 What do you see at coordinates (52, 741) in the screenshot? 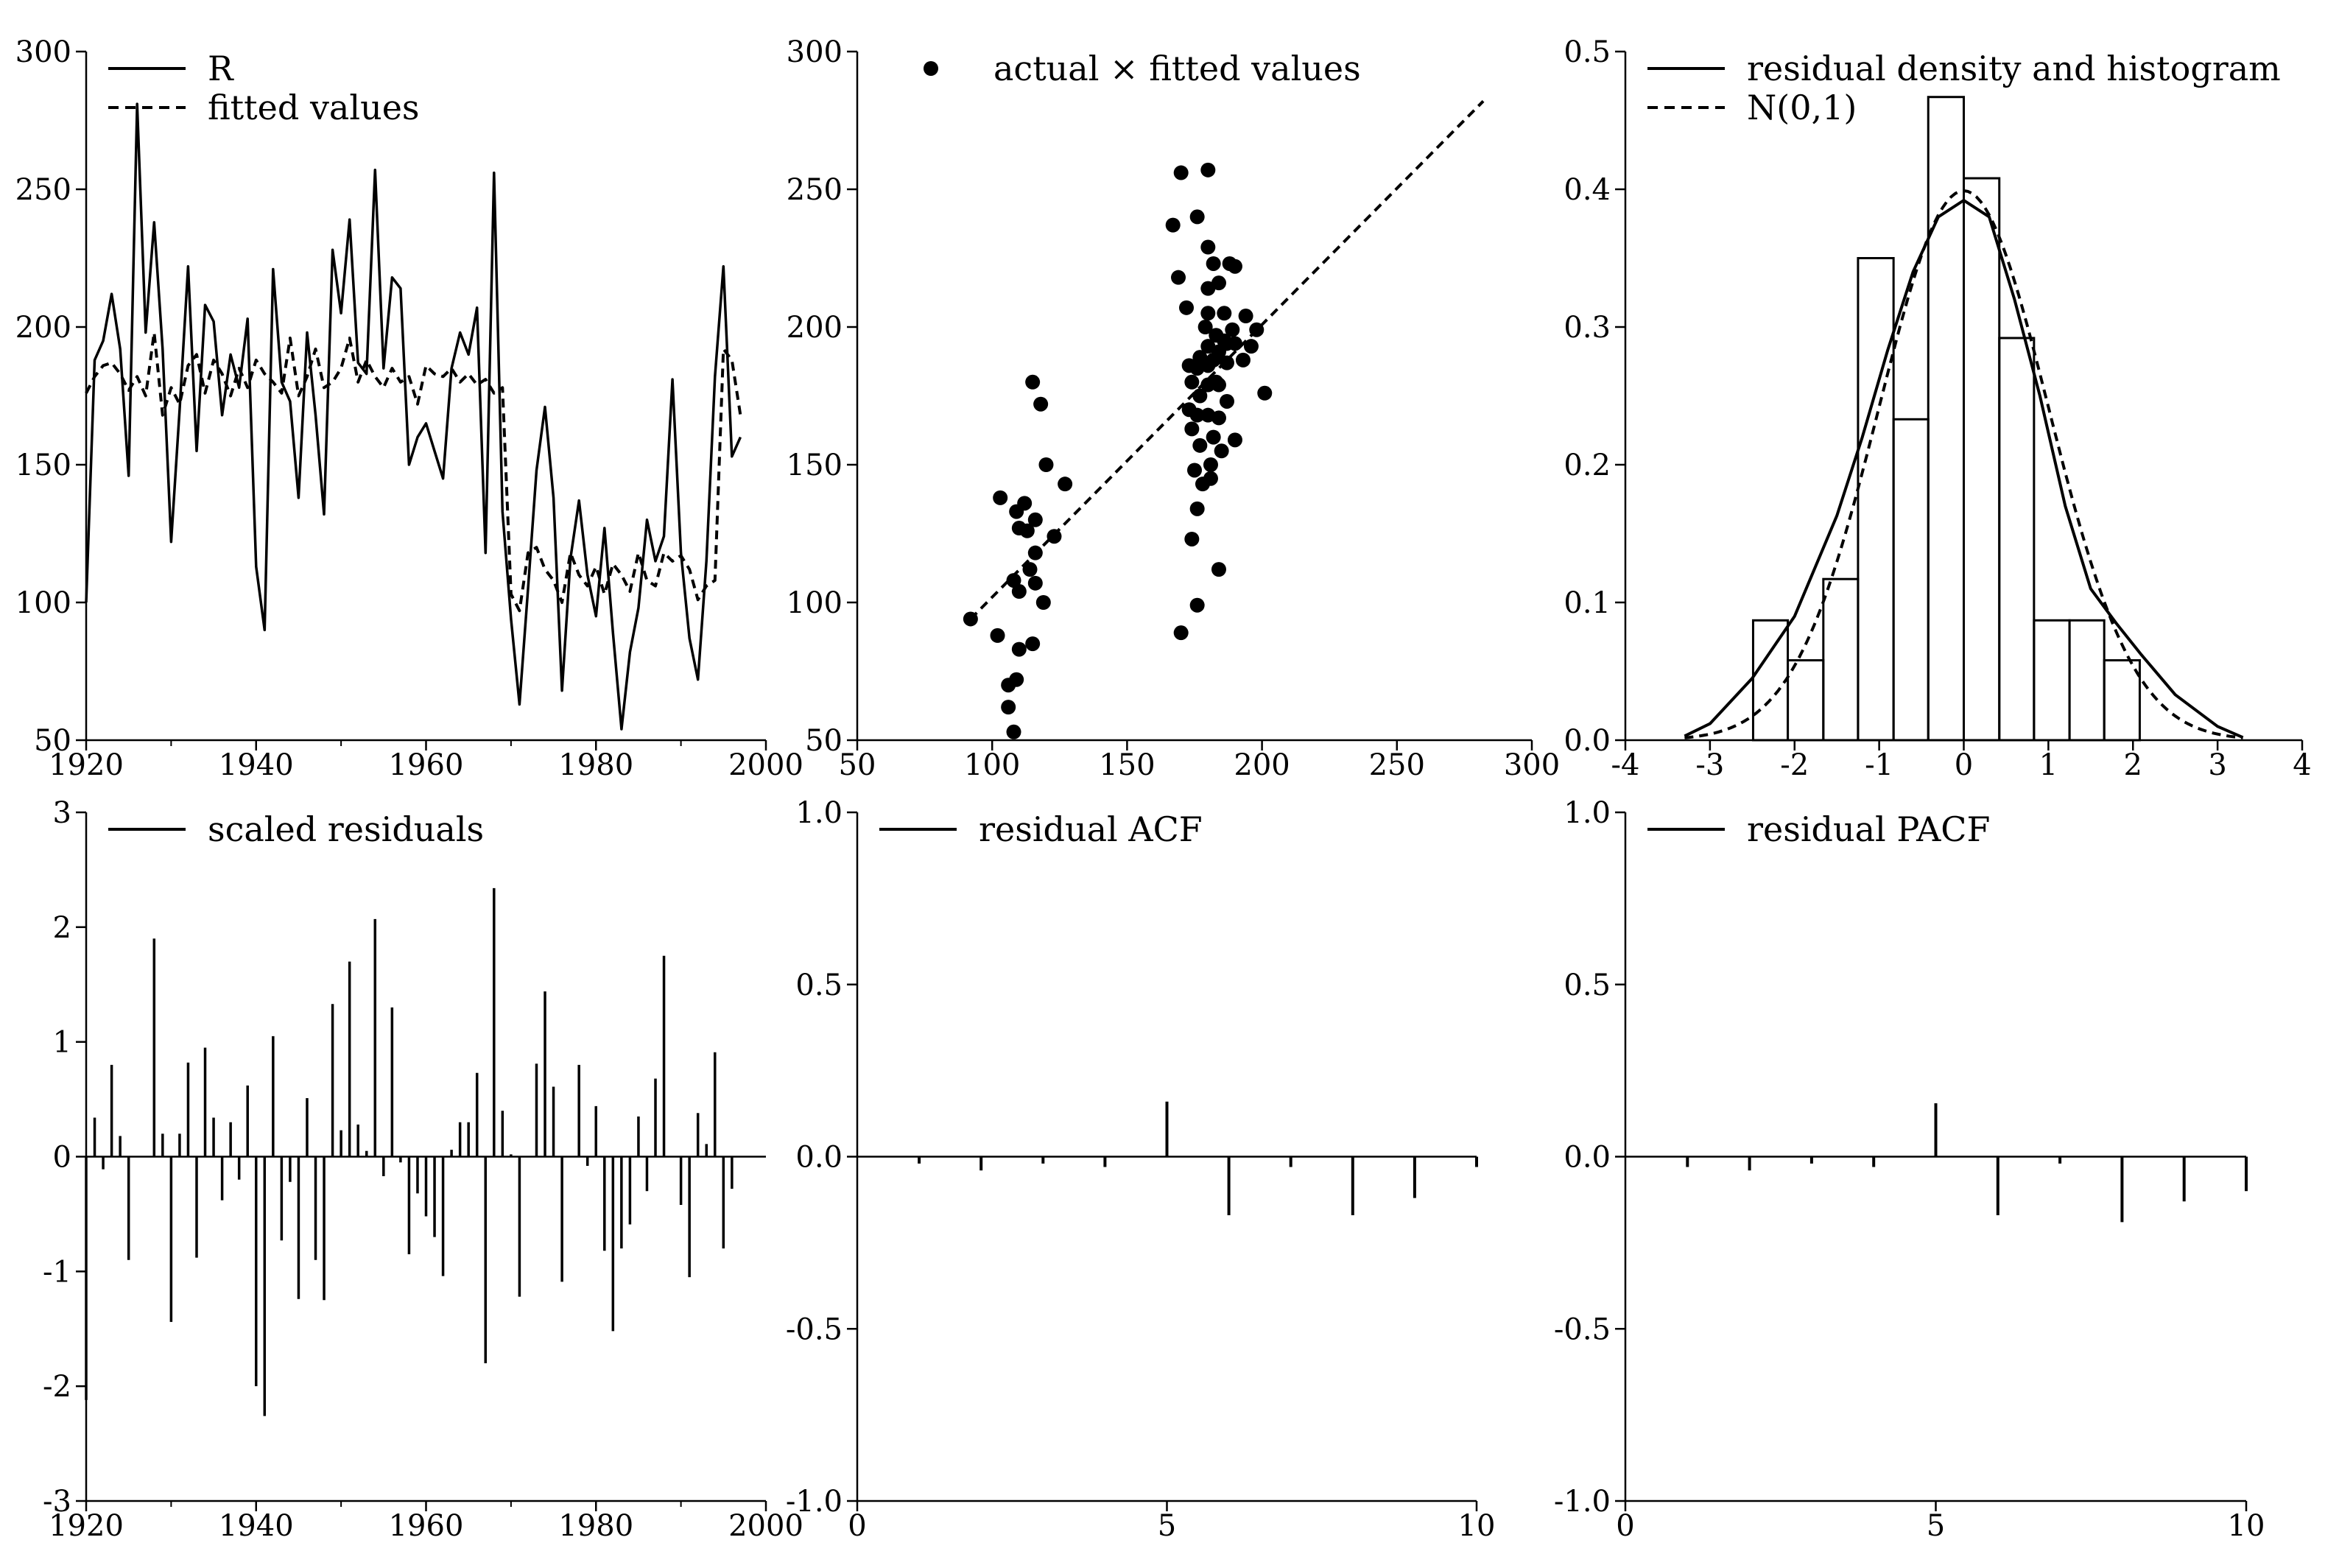
I see `y-tick-label: 50` at bounding box center [52, 741].